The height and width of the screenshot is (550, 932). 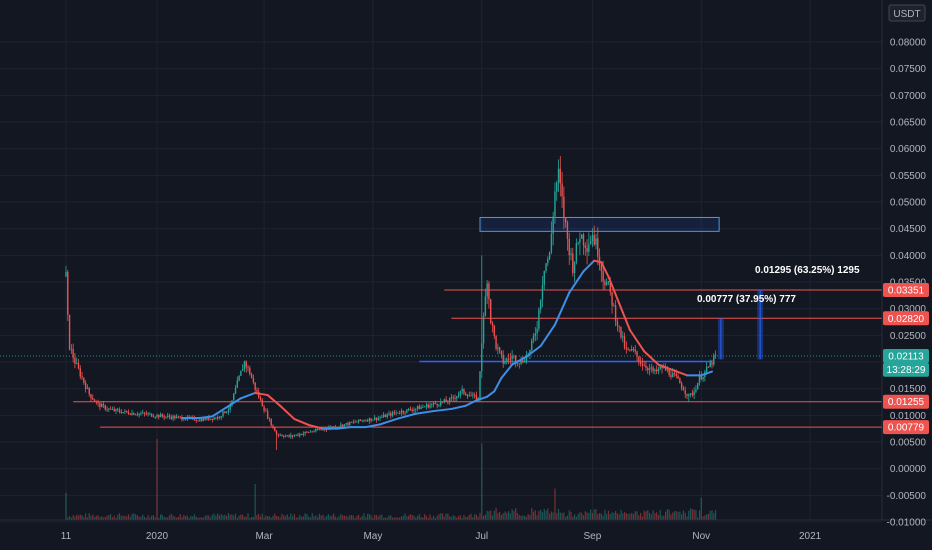 I want to click on price-tick-label: 0.05000, so click(x=908, y=203).